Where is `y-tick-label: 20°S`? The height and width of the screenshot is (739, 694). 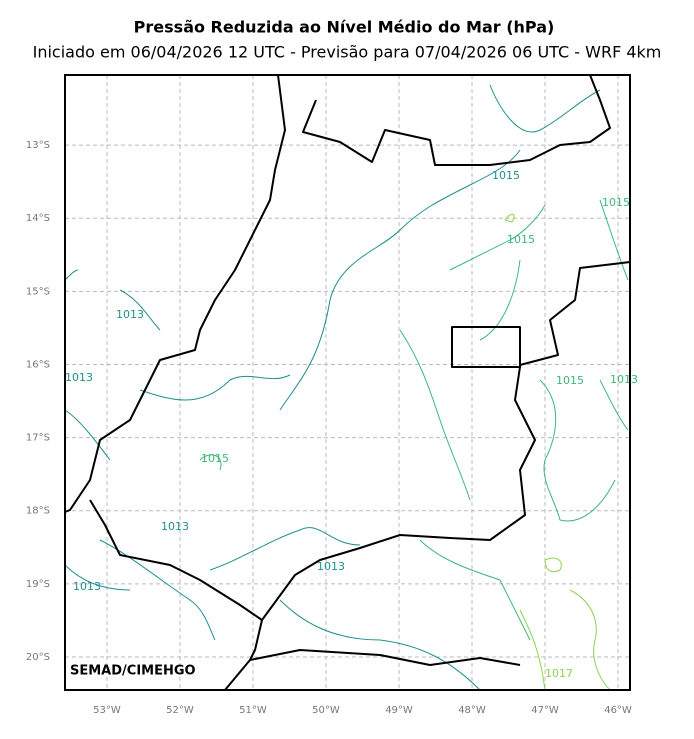
y-tick-label: 20°S is located at coordinates (38, 657).